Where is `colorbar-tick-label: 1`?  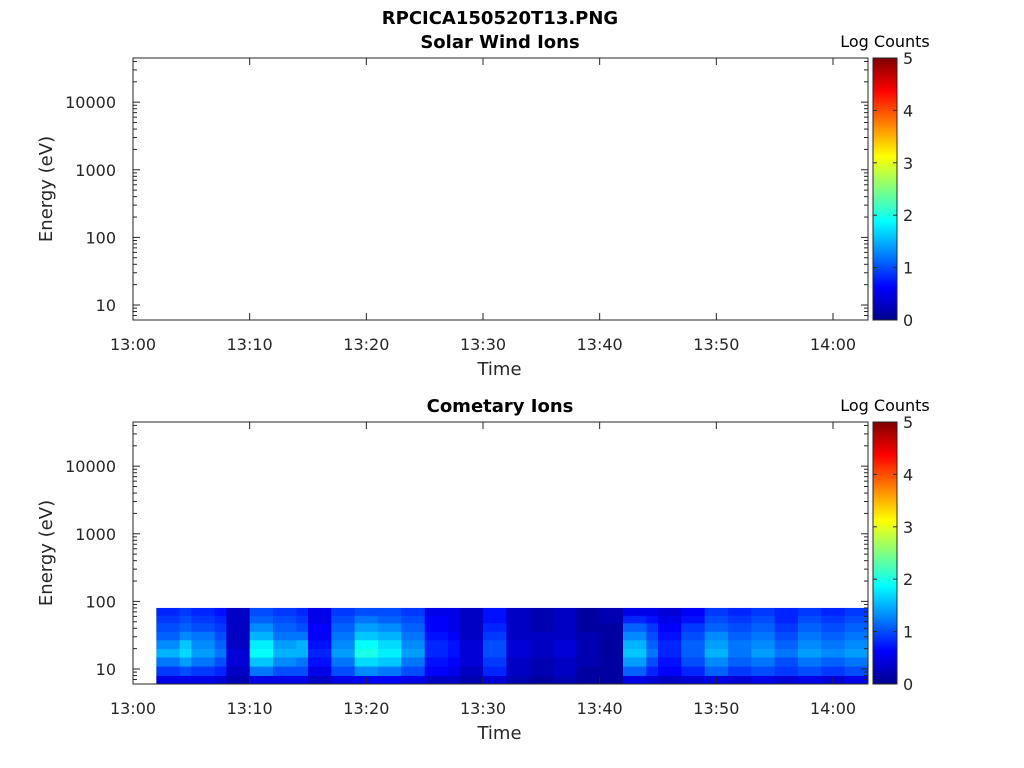
colorbar-tick-label: 1 is located at coordinates (908, 632).